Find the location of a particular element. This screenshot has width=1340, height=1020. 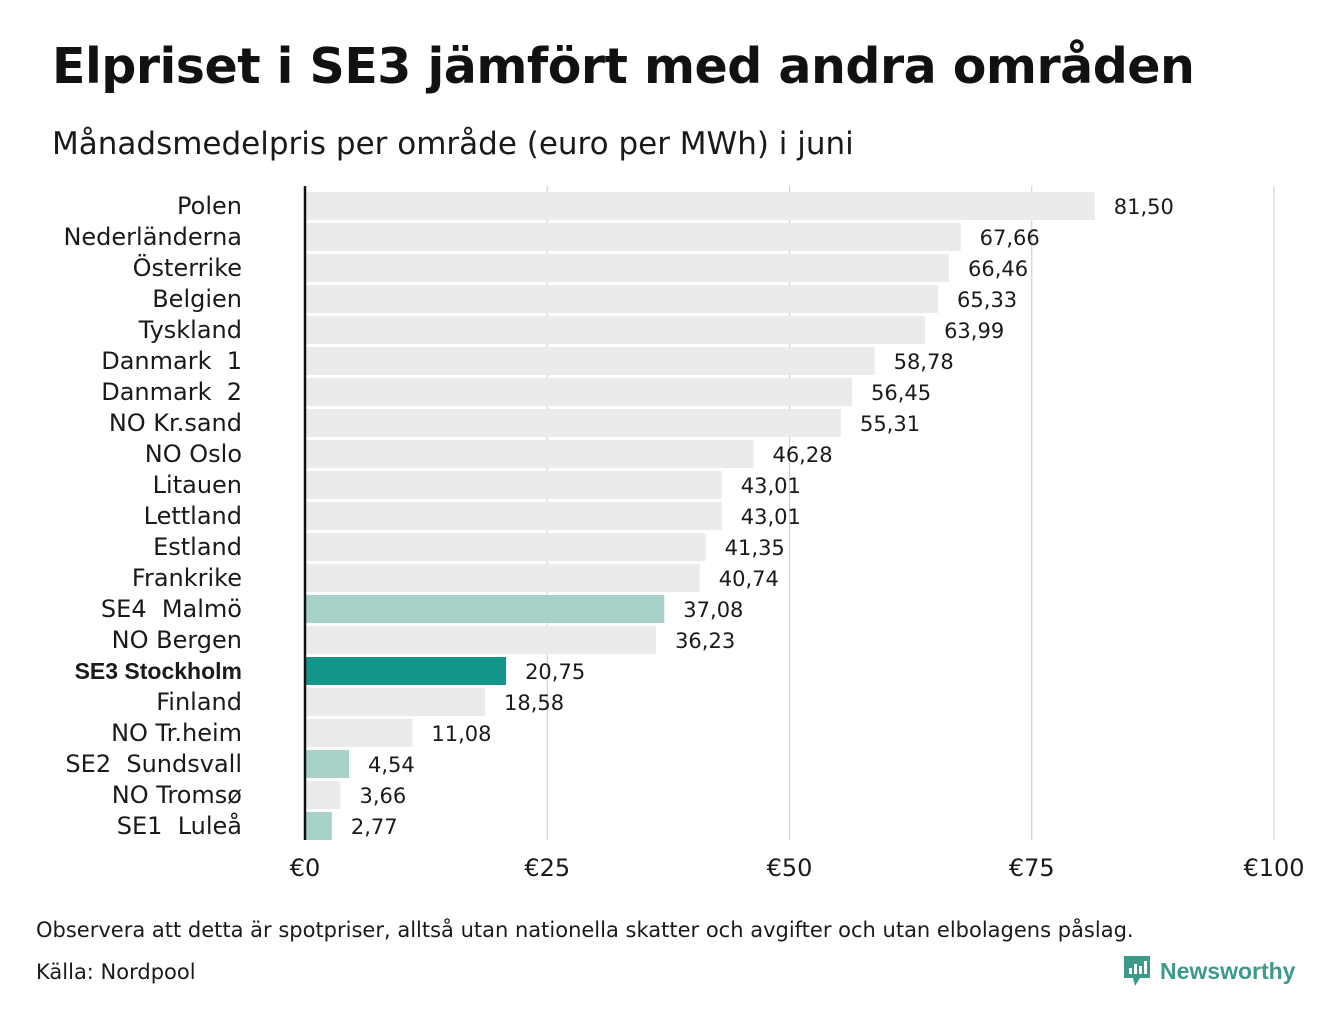

category-label-9: Litauen is located at coordinates (197, 485).